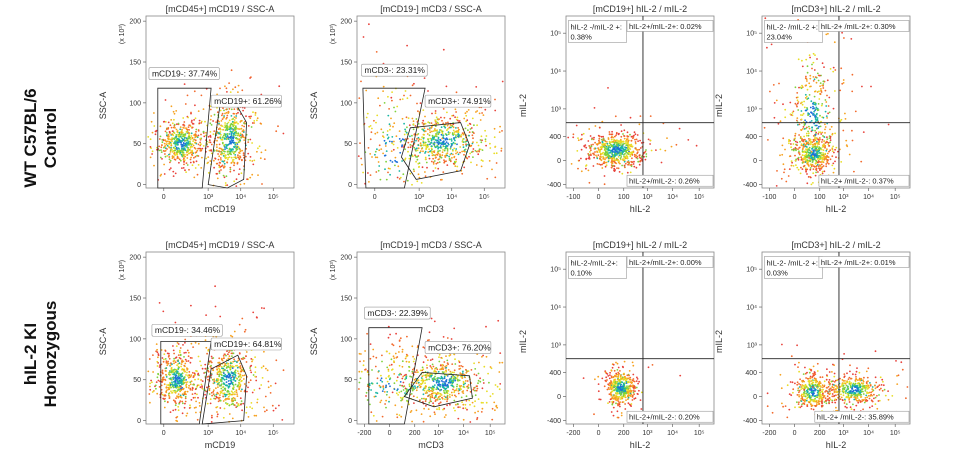 The width and height of the screenshot is (960, 470). I want to click on chart-title: [mCD3+] hIL-2 / mIL-2, so click(835, 9).